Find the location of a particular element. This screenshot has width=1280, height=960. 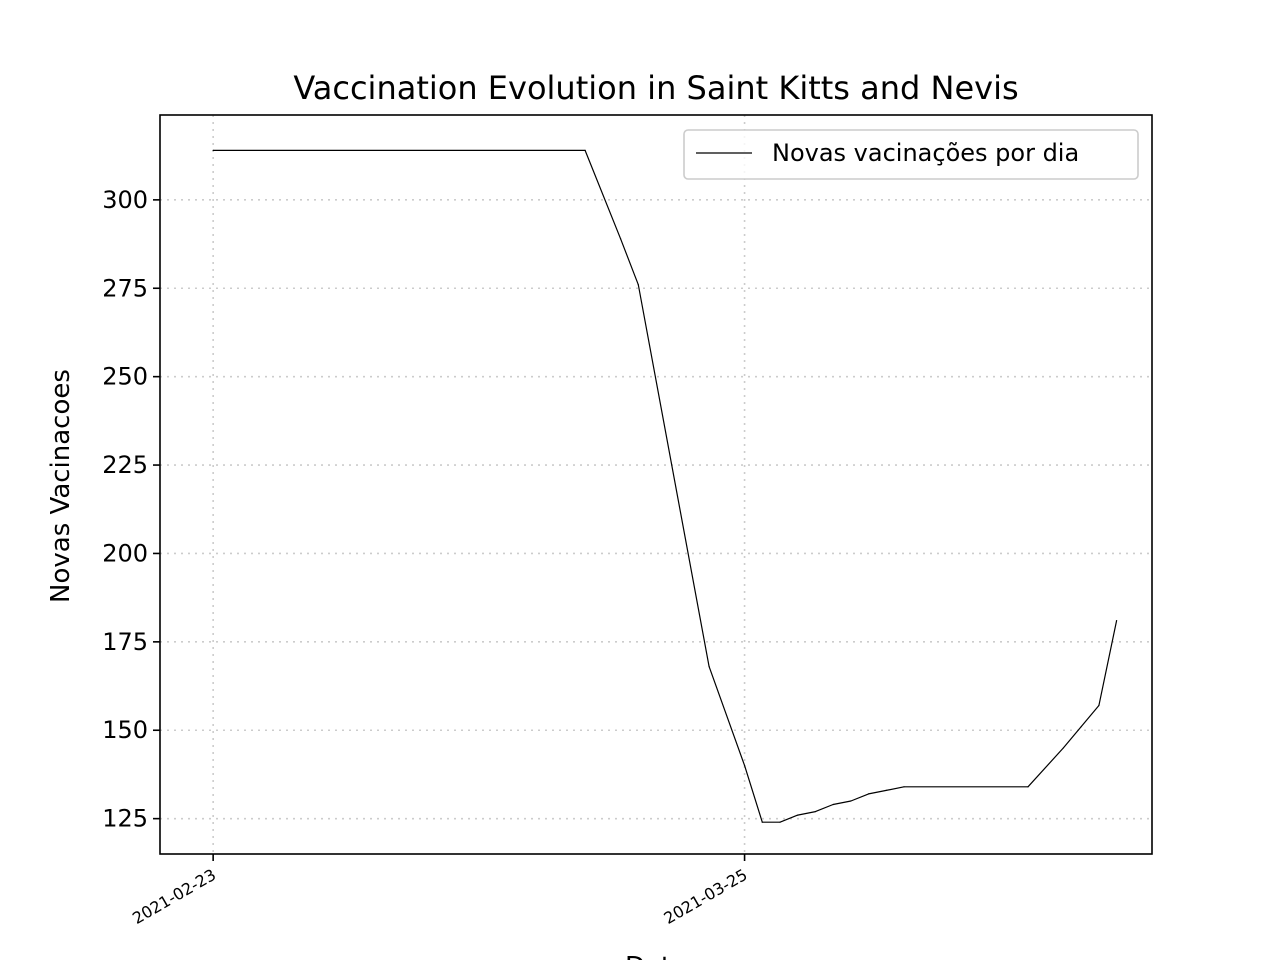

y-axis: 125 150 175 200 225 250 275 300 is located at coordinates (131, 509).